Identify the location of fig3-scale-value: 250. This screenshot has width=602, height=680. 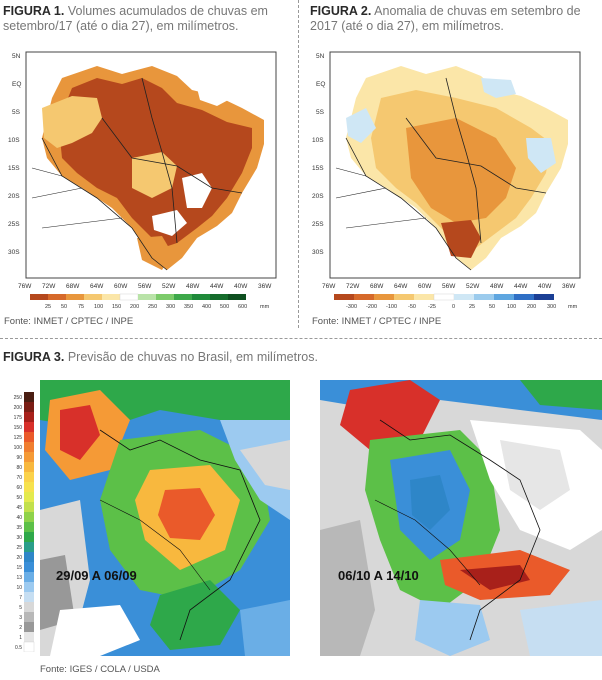
(18, 398).